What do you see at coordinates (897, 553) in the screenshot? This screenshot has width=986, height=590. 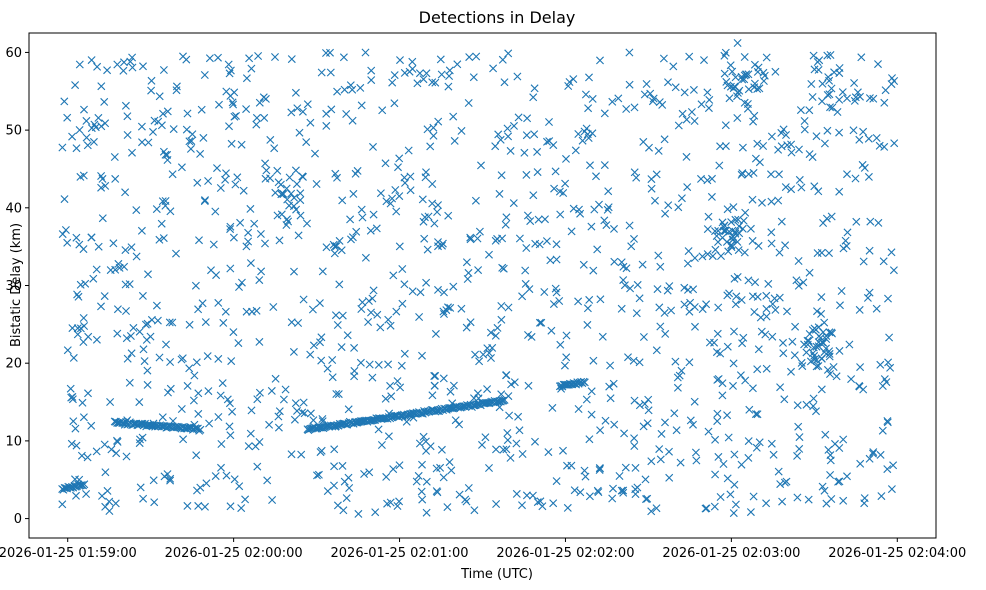 I see `x-tick-label: 2026-01-25 02:04:00` at bounding box center [897, 553].